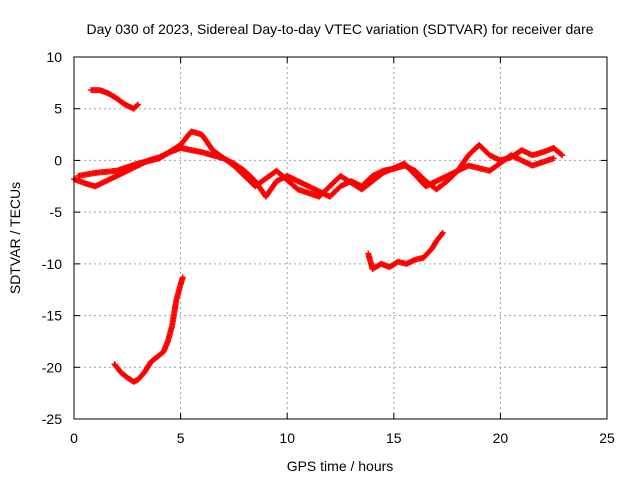 The height and width of the screenshot is (480, 640). Describe the element at coordinates (52, 264) in the screenshot. I see `y-tick-label: -10` at that location.